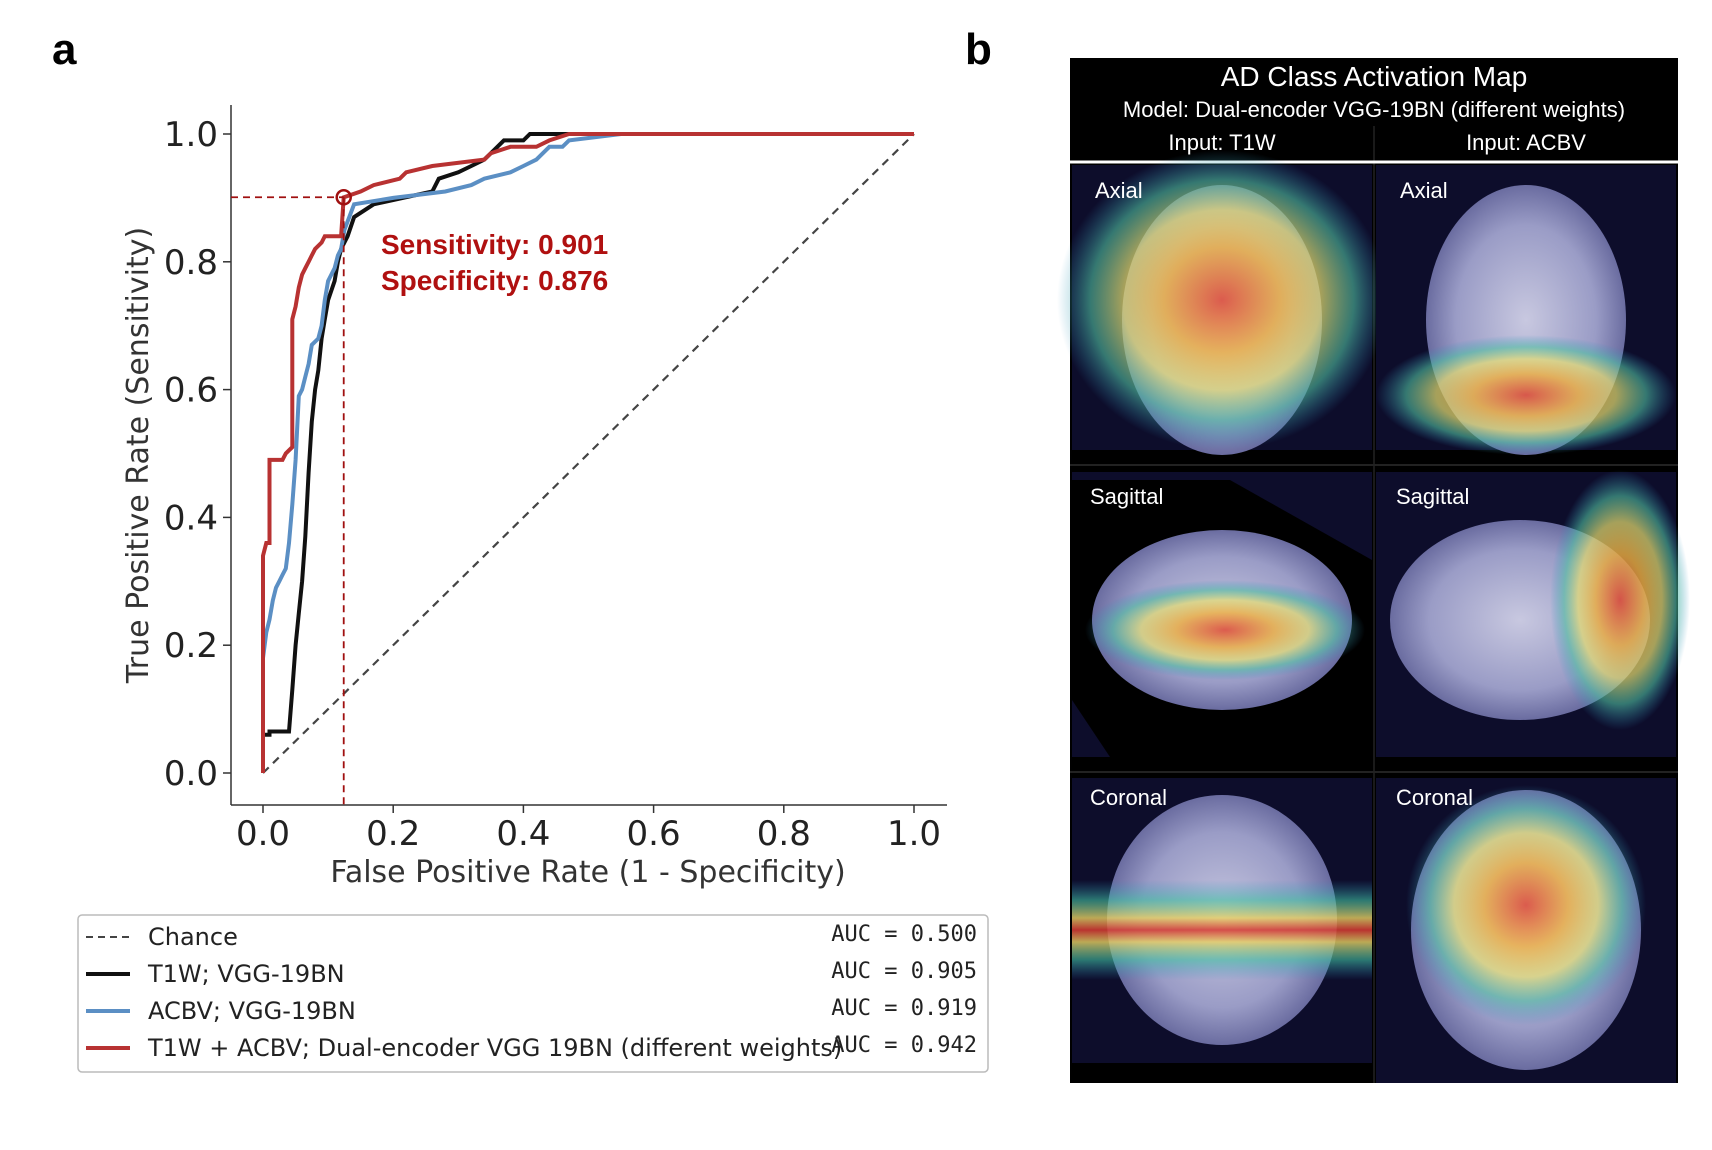 This screenshot has height=1150, width=1712. Describe the element at coordinates (1526, 142) in the screenshot. I see `column-header-acbv: Input: ACBV` at that location.